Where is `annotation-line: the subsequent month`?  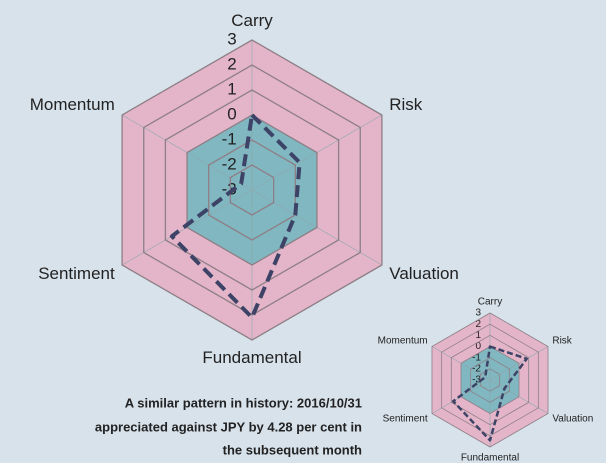 annotation-line: the subsequent month is located at coordinates (292, 449).